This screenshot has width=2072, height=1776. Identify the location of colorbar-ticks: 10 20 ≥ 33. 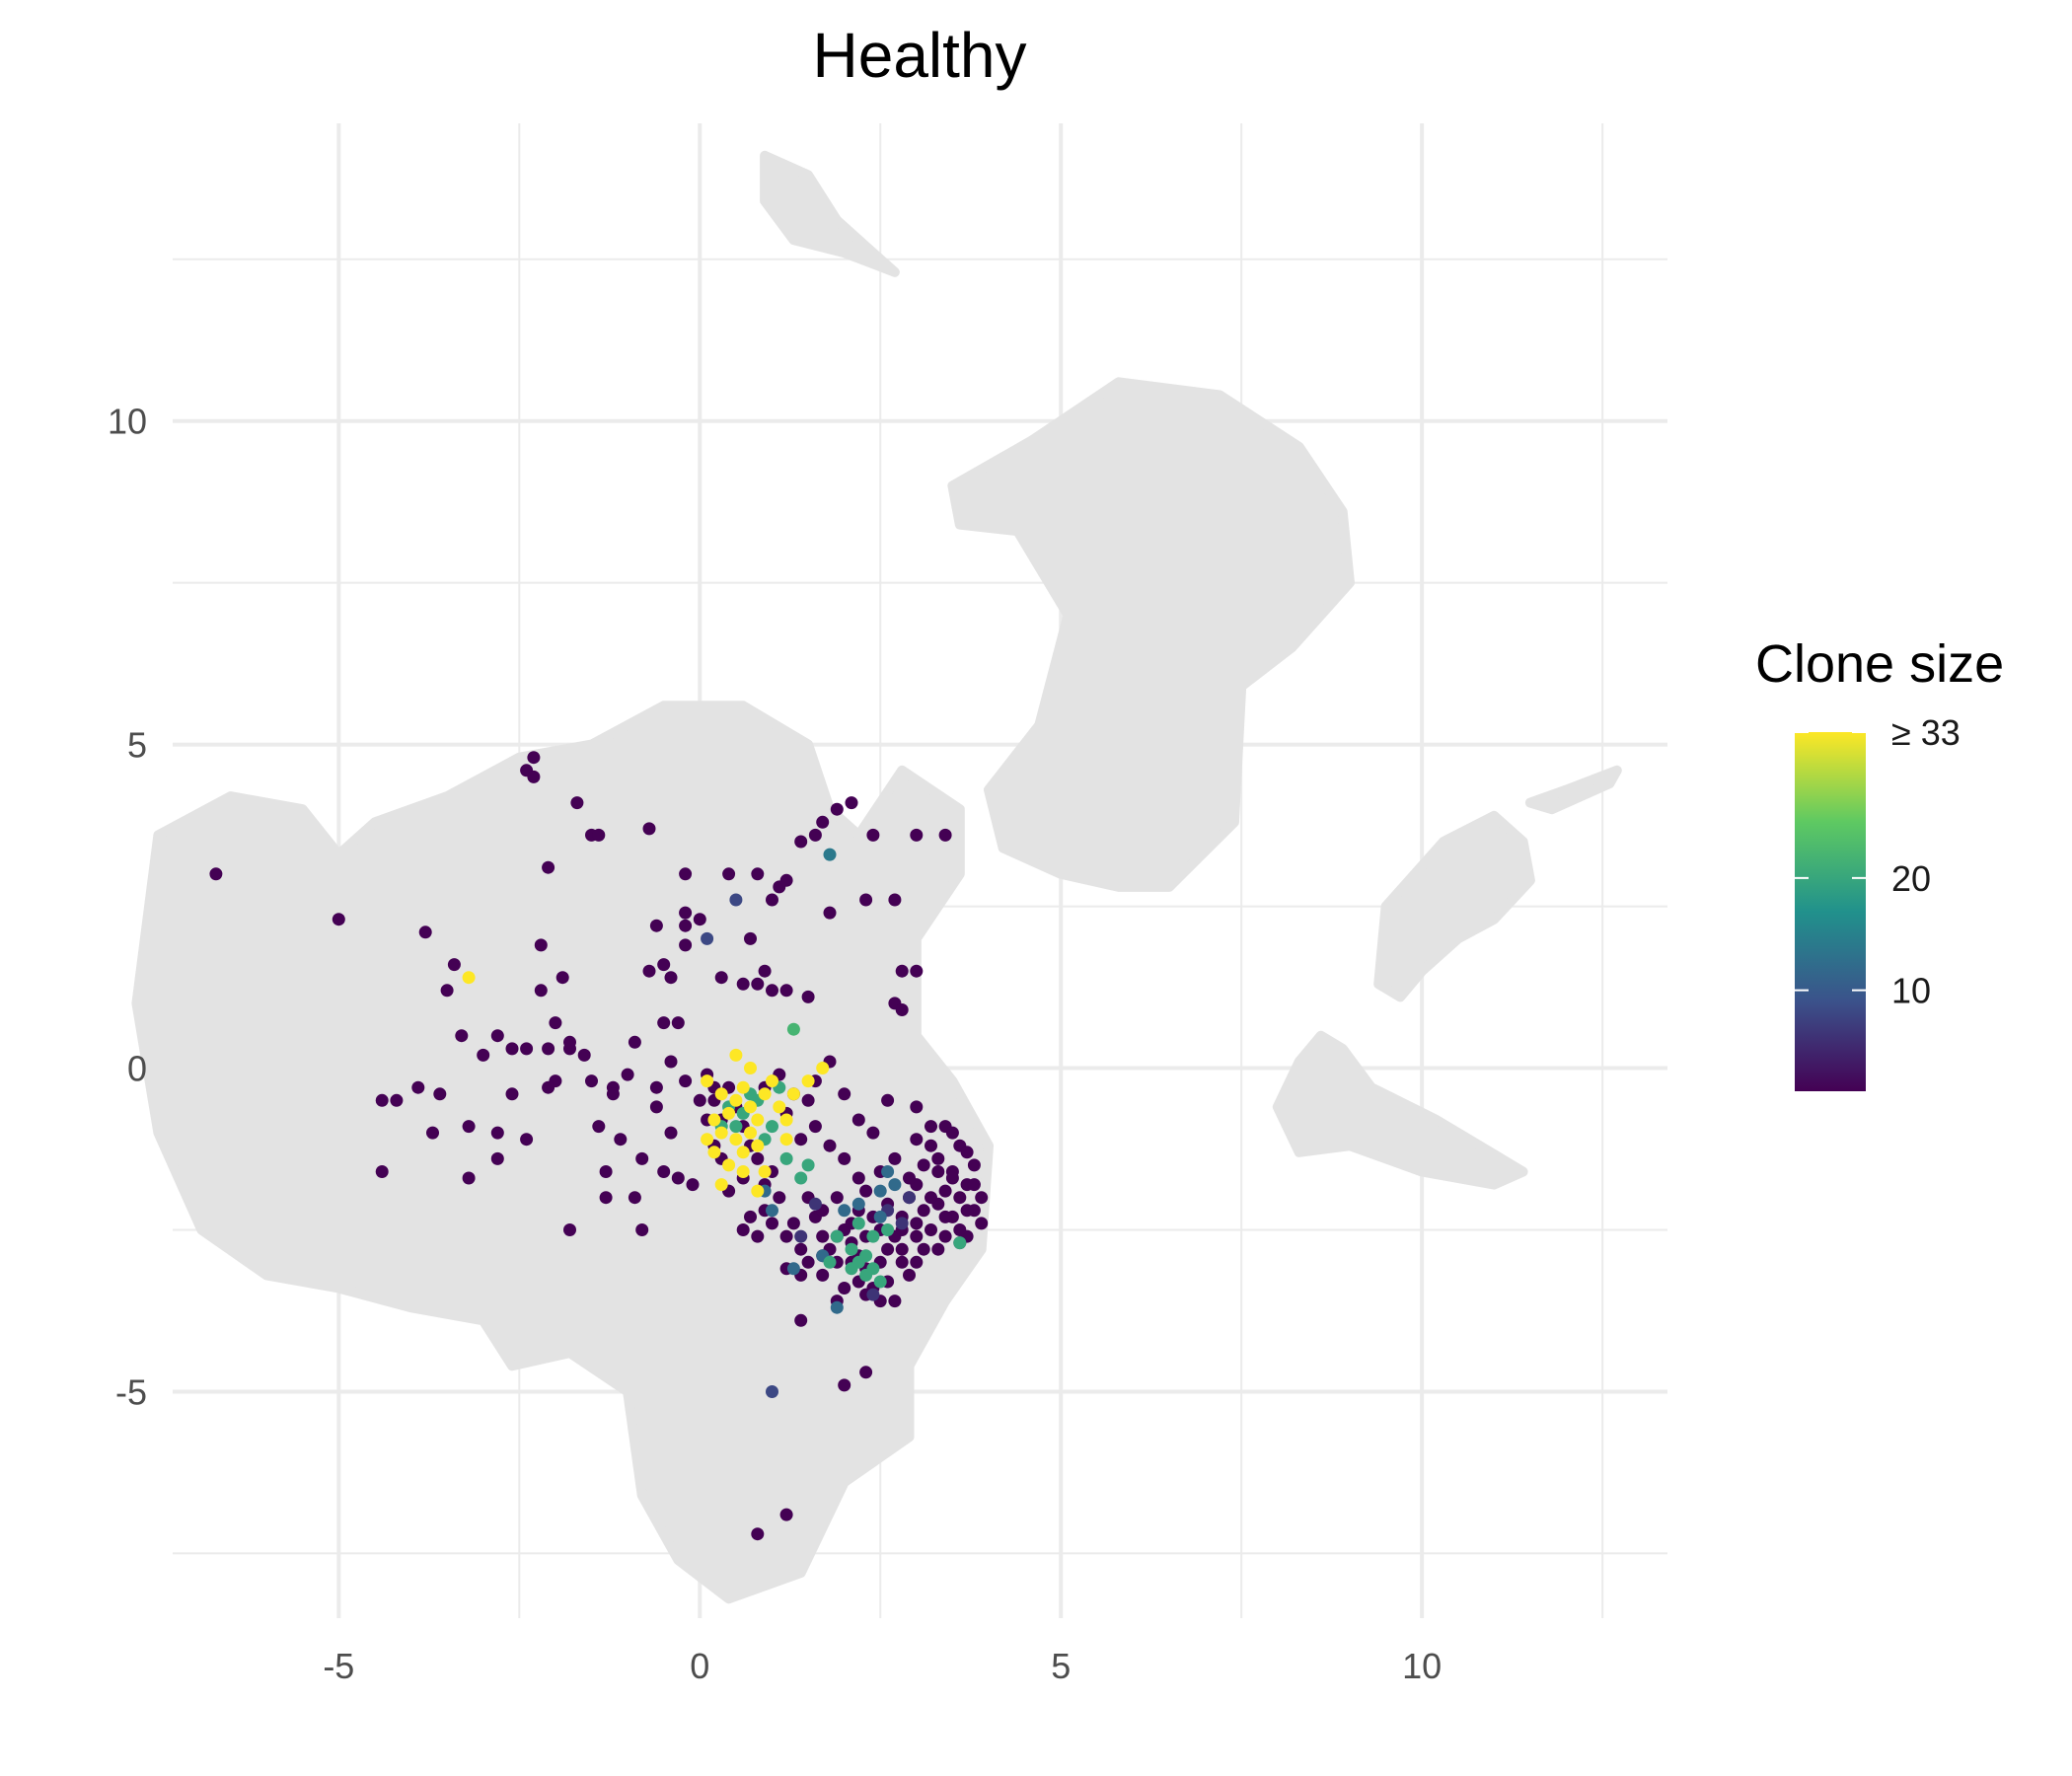
(1878, 862).